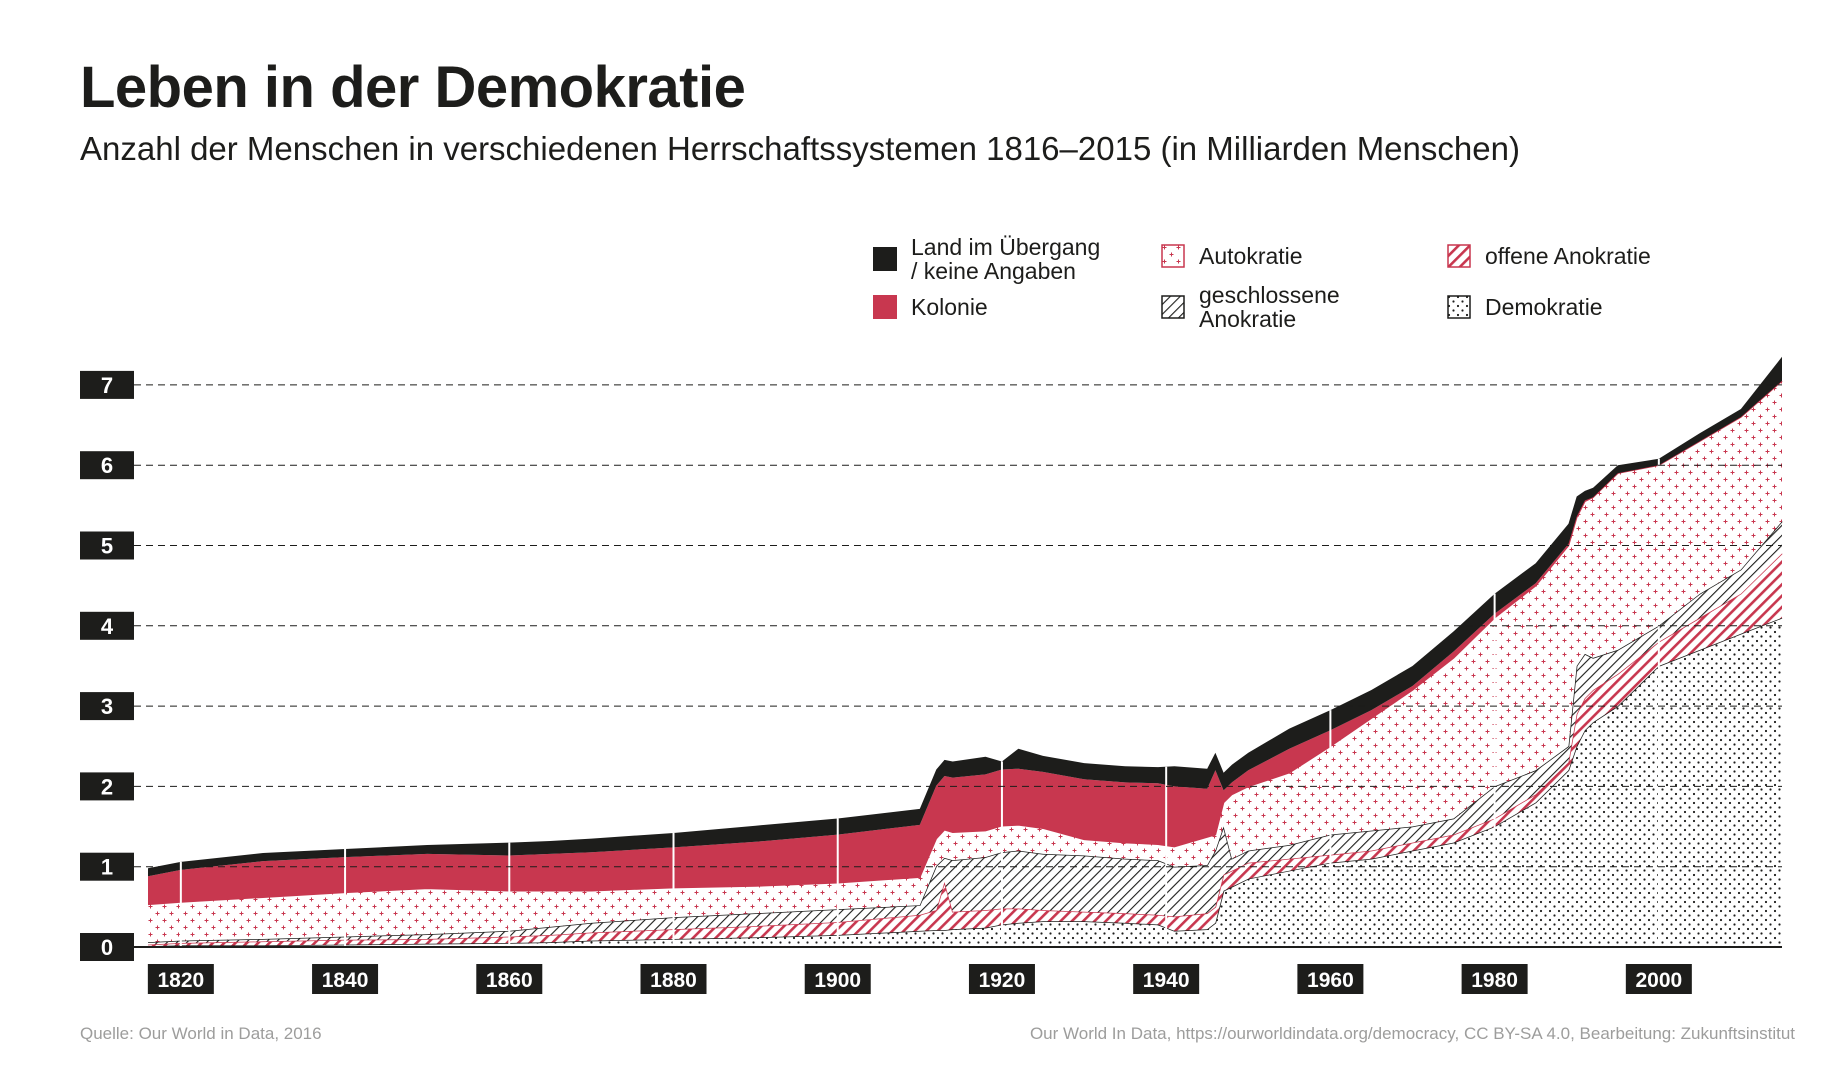  I want to click on y-tick-label: 2, so click(107, 786).